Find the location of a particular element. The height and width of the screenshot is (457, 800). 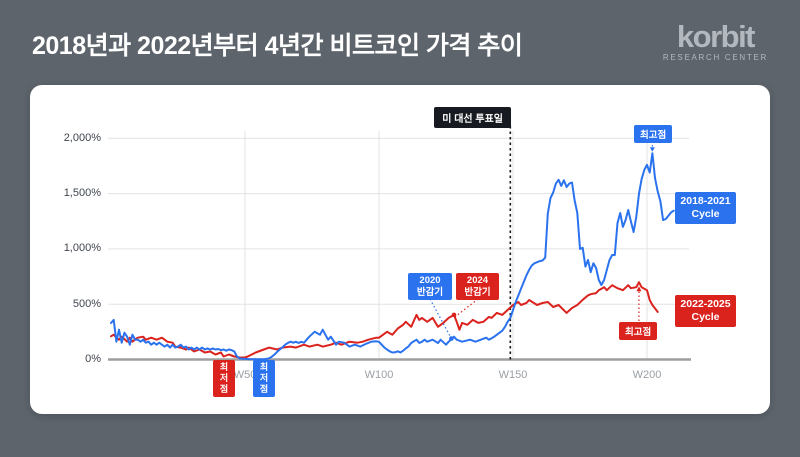

x-axis-tick-label: W200 is located at coordinates (647, 375).